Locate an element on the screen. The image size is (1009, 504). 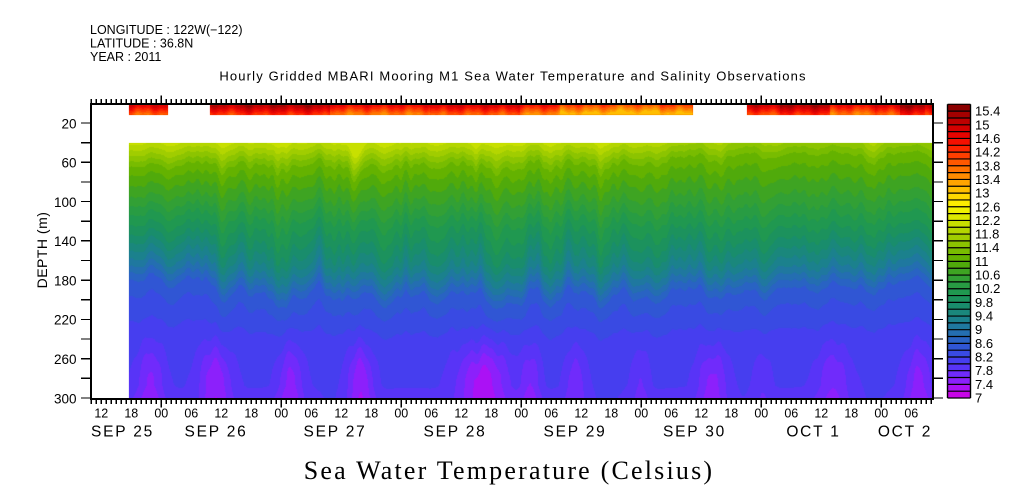
svg-text: 13.8 is located at coordinates (987, 165).